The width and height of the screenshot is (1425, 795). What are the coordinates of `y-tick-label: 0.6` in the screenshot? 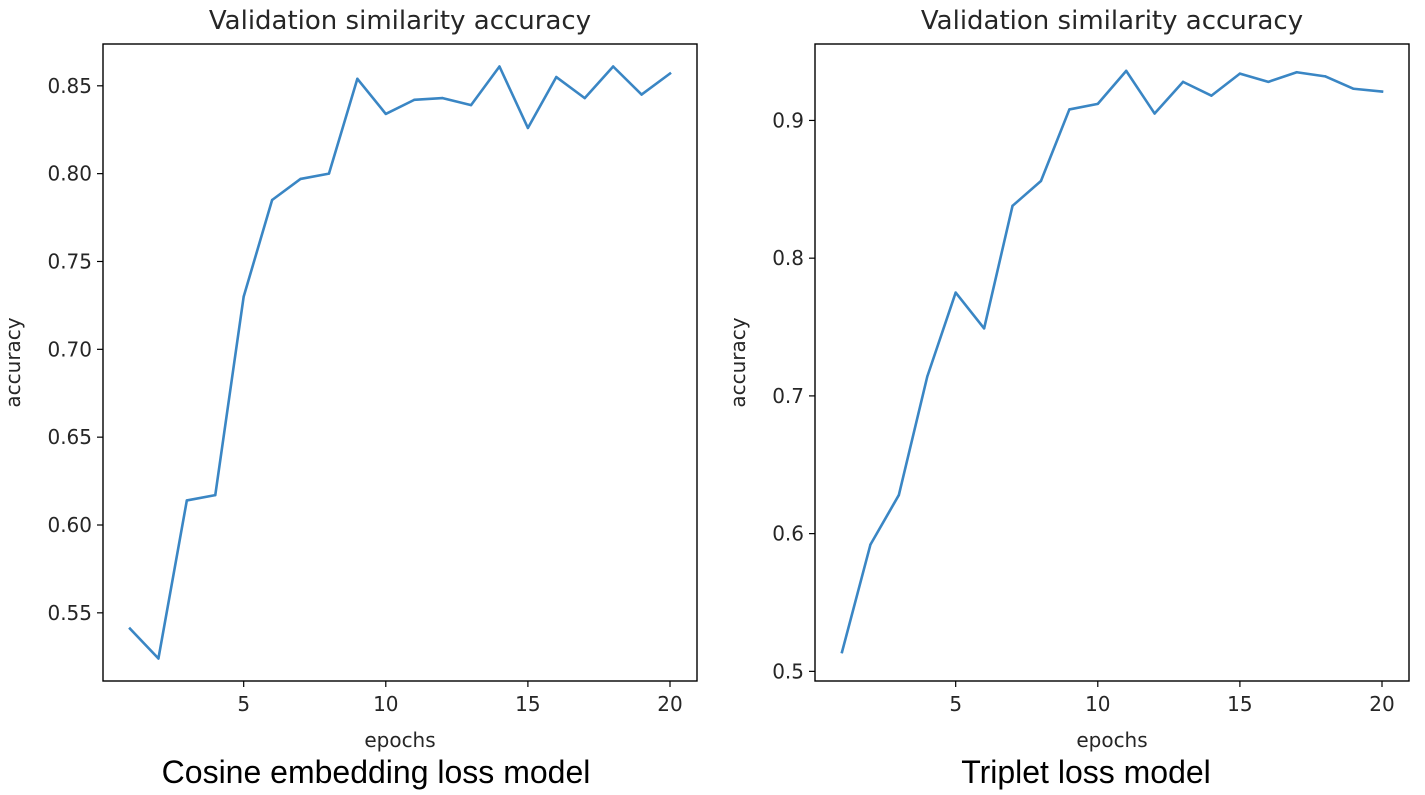 It's located at (788, 534).